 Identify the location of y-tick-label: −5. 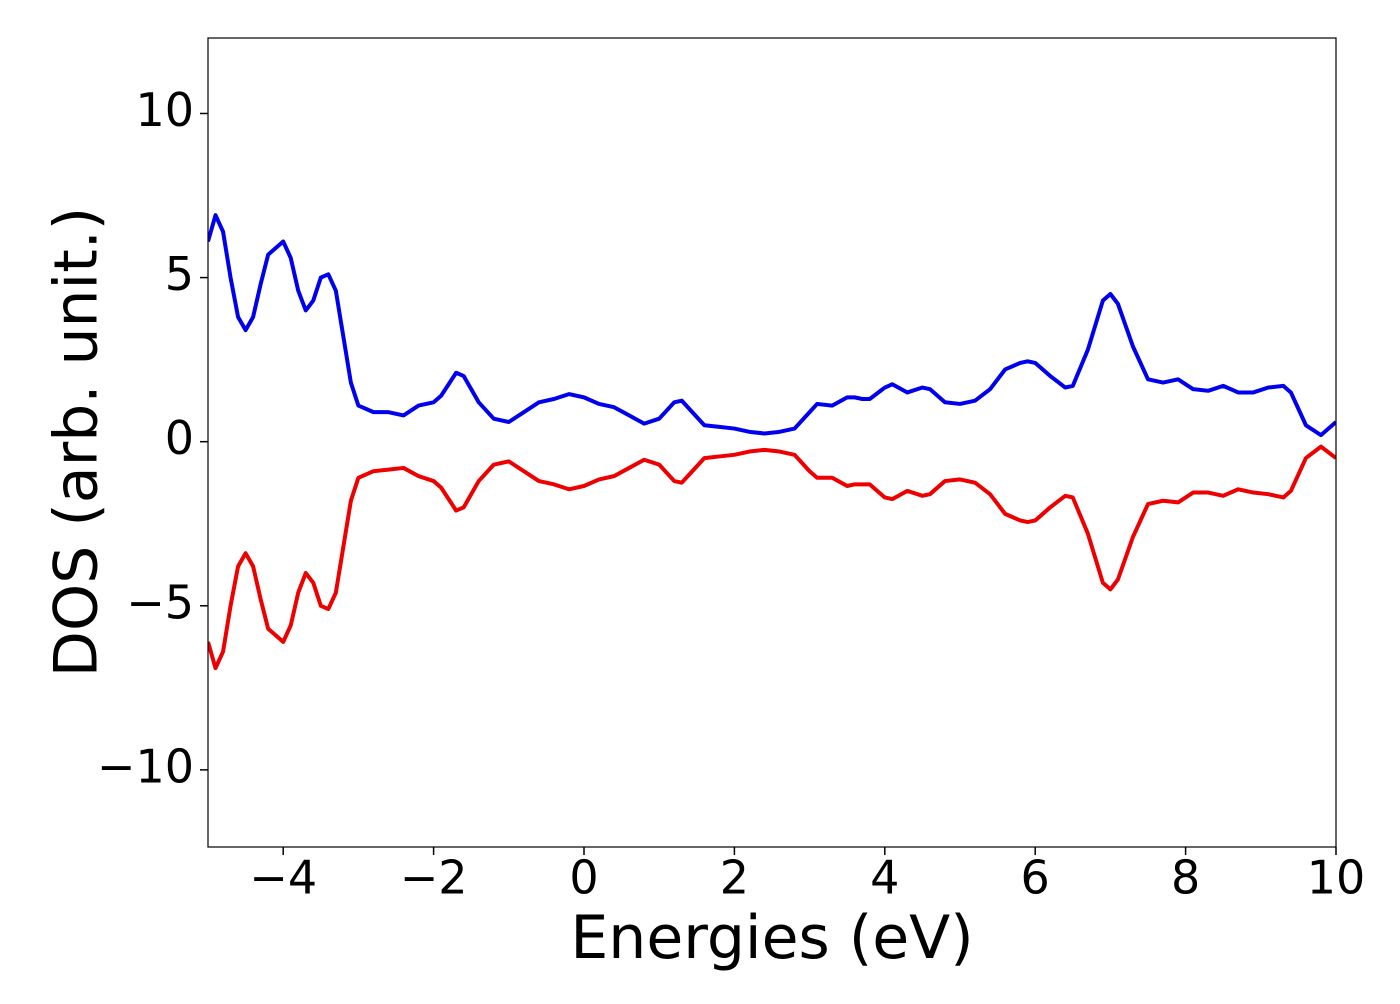
(160, 602).